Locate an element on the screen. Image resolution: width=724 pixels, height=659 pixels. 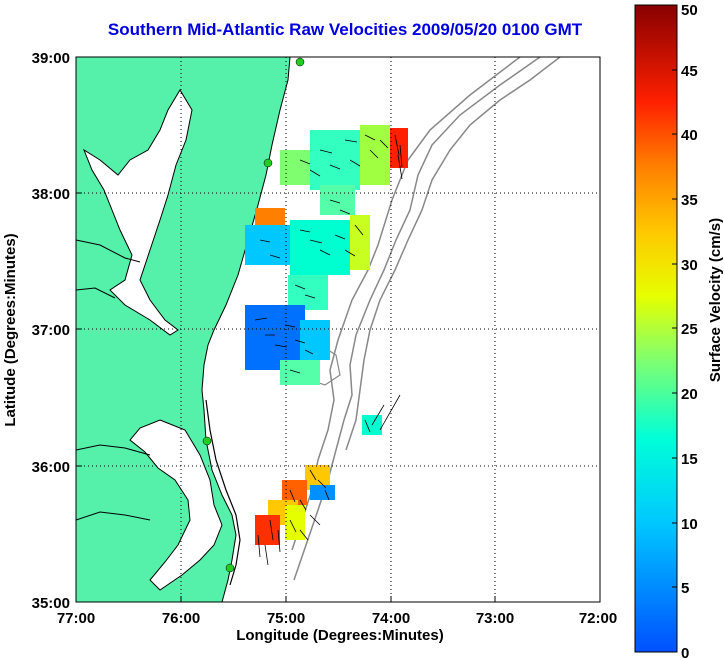
y-axis-label: Latitude (Degrees:Minutes) is located at coordinates (10, 329).